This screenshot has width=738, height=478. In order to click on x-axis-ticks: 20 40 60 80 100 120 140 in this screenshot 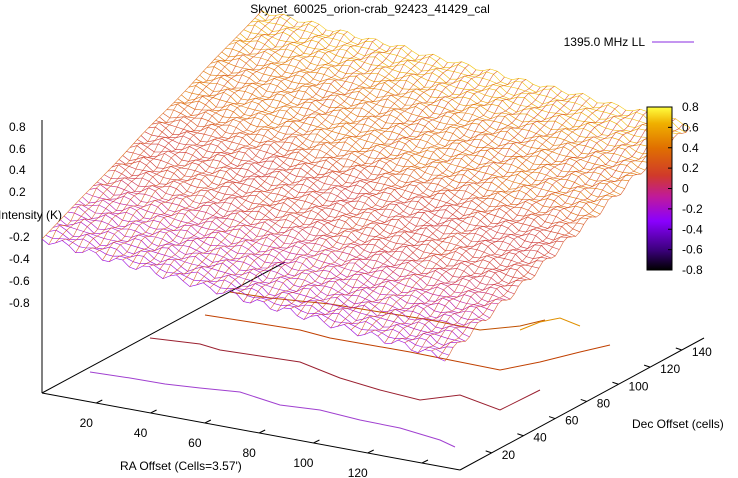, I will do `click(254, 438)`.